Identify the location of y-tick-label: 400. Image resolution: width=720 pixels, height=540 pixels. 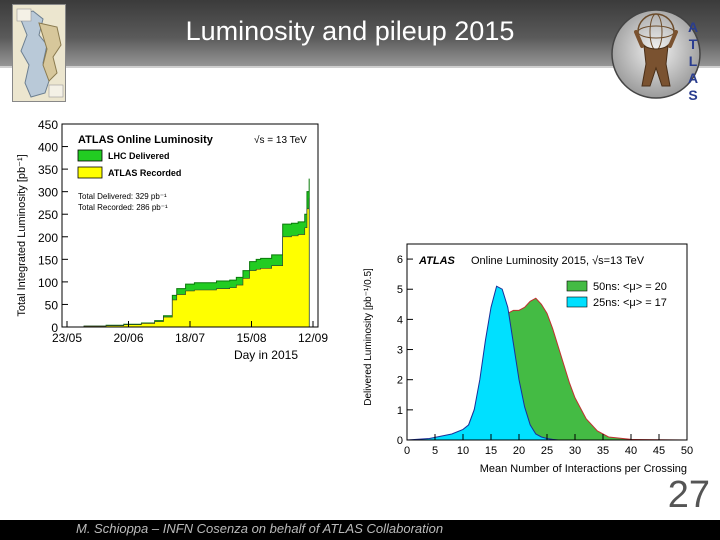
(48, 148).